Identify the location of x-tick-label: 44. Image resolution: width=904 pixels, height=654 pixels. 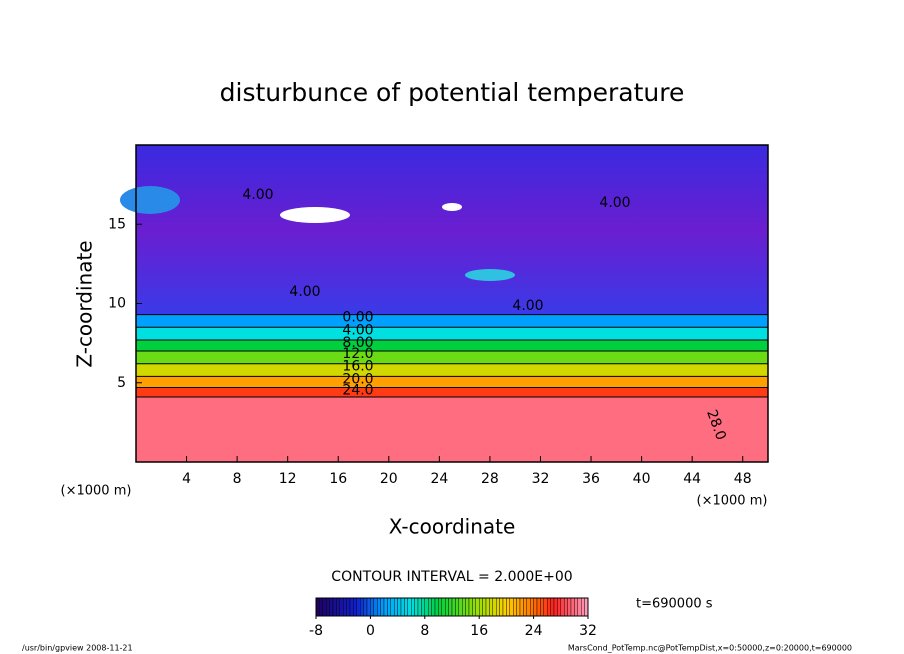
(692, 479).